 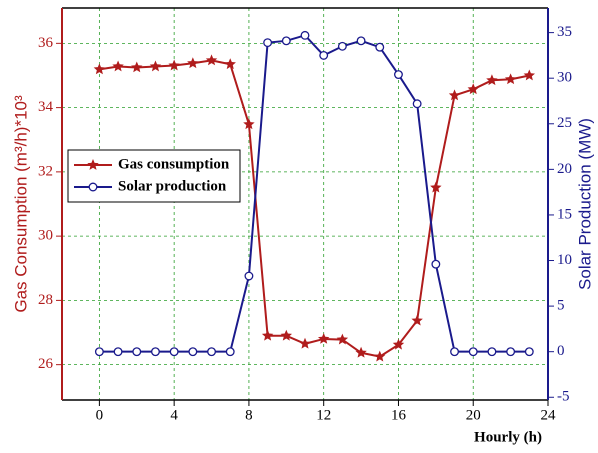 What do you see at coordinates (399, 415) in the screenshot?
I see `x-tick-label: 16` at bounding box center [399, 415].